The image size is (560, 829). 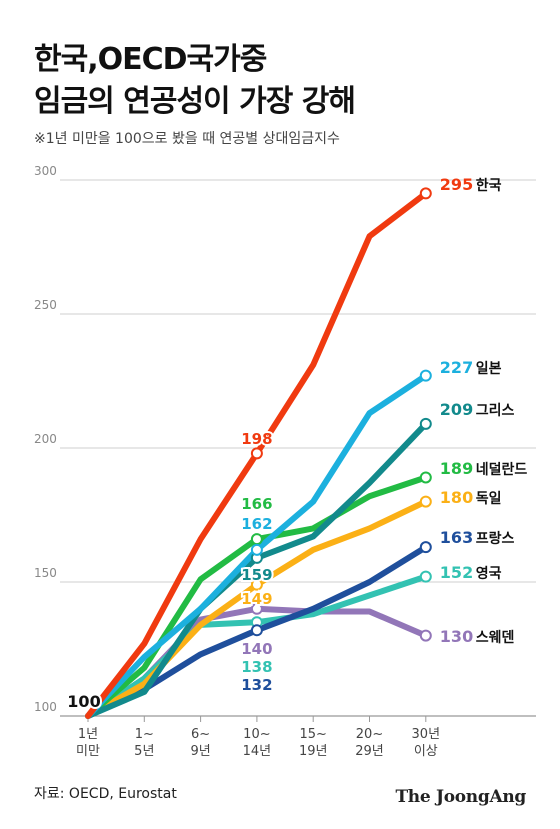 What do you see at coordinates (456, 636) in the screenshot?
I see `end-value-label: 130` at bounding box center [456, 636].